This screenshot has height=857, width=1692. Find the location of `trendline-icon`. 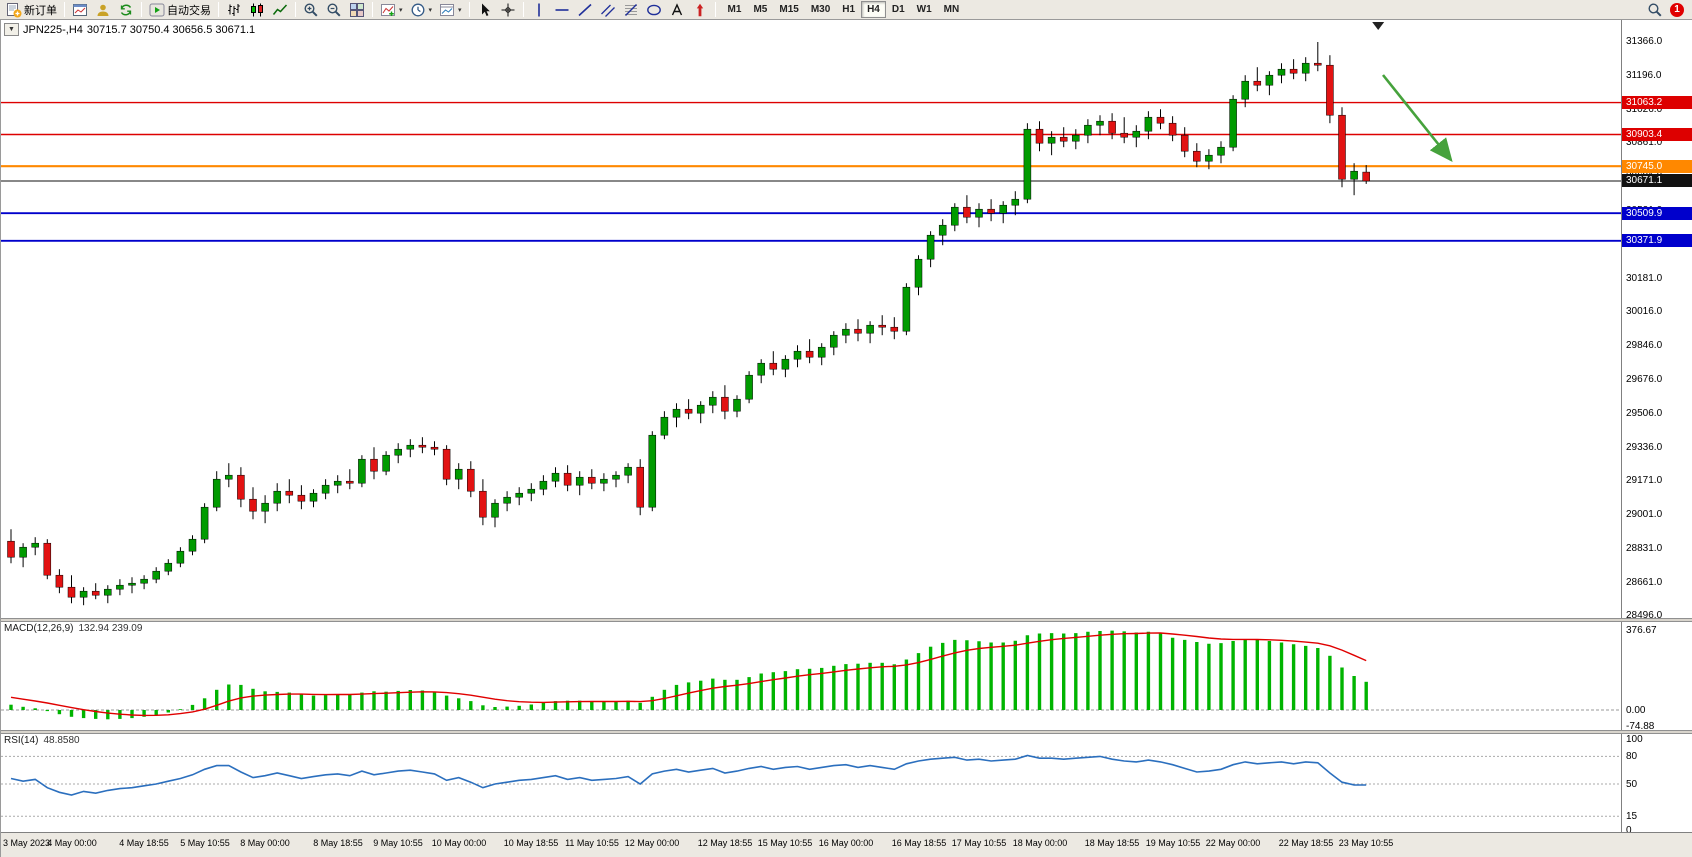

trendline-icon is located at coordinates (585, 10).